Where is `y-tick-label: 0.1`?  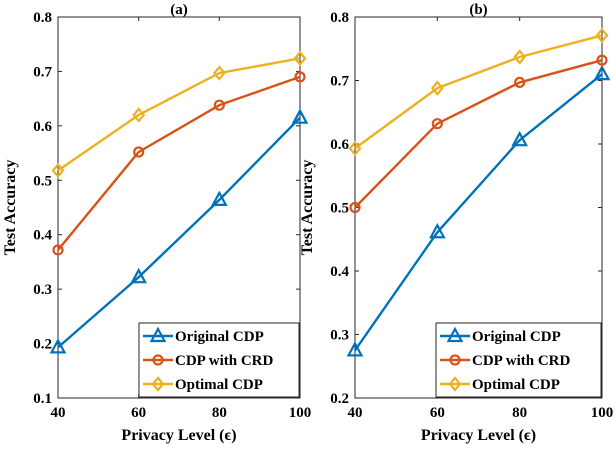 y-tick-label: 0.1 is located at coordinates (42, 399).